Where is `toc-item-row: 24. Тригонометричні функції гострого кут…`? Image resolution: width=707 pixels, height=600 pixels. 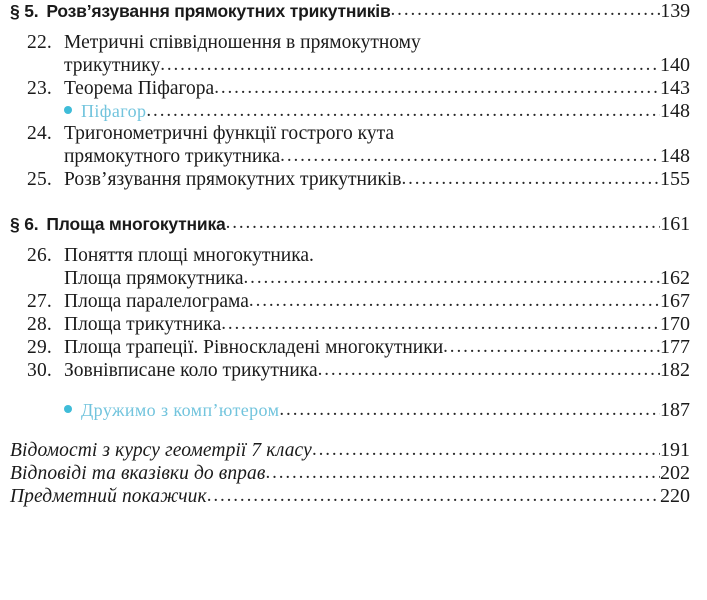
toc-item-row: 24. Тригонометричні функції гострого кут… is located at coordinates (353, 134).